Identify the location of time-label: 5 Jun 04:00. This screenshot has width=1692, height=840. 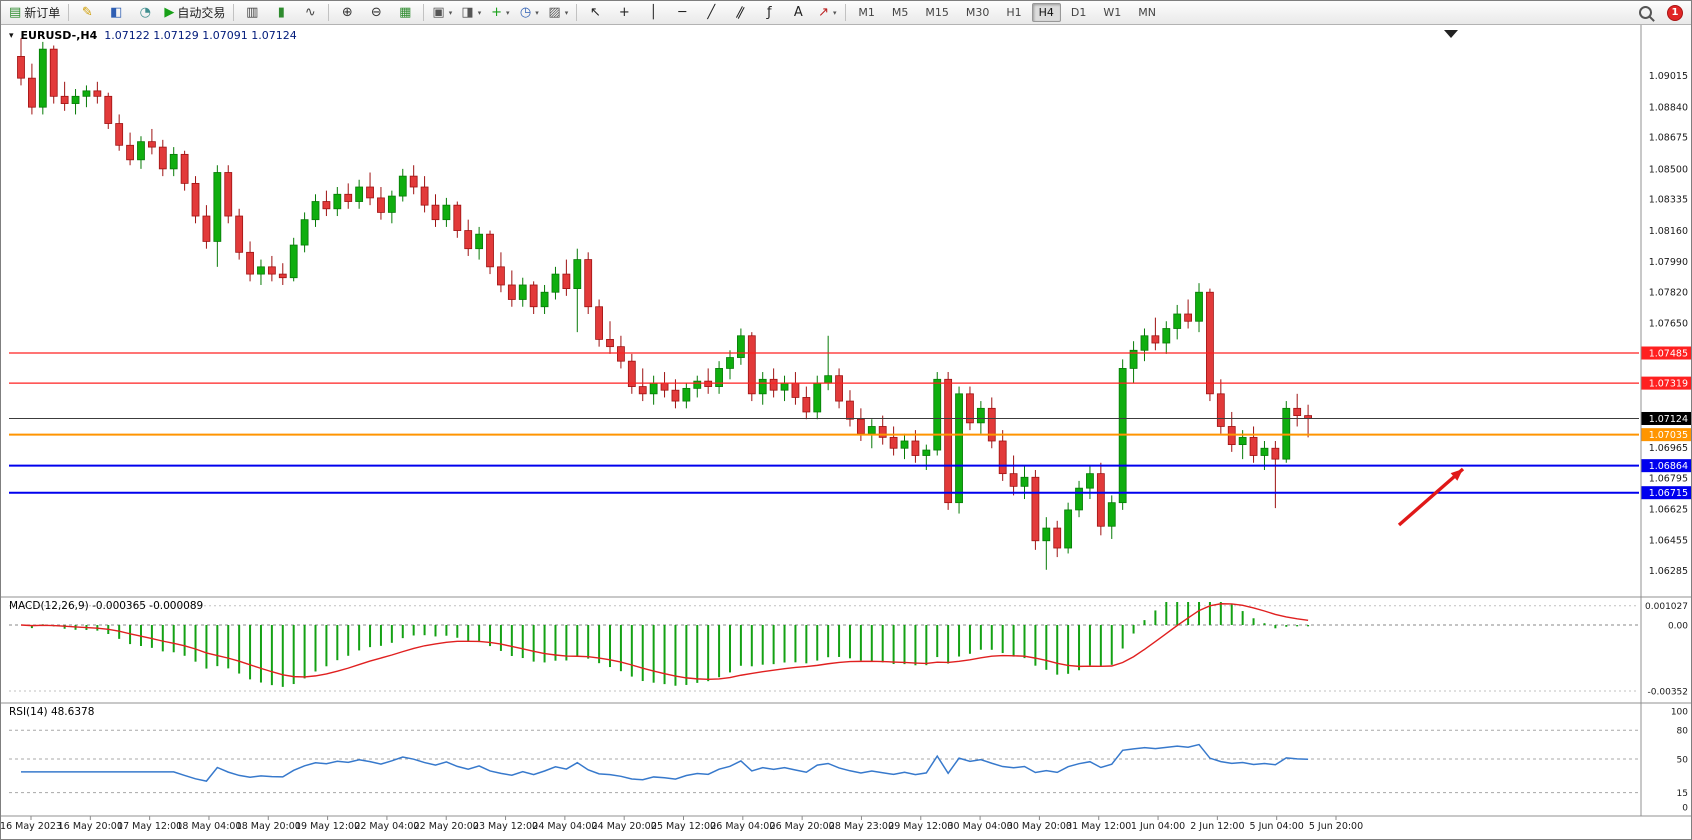
(1277, 826).